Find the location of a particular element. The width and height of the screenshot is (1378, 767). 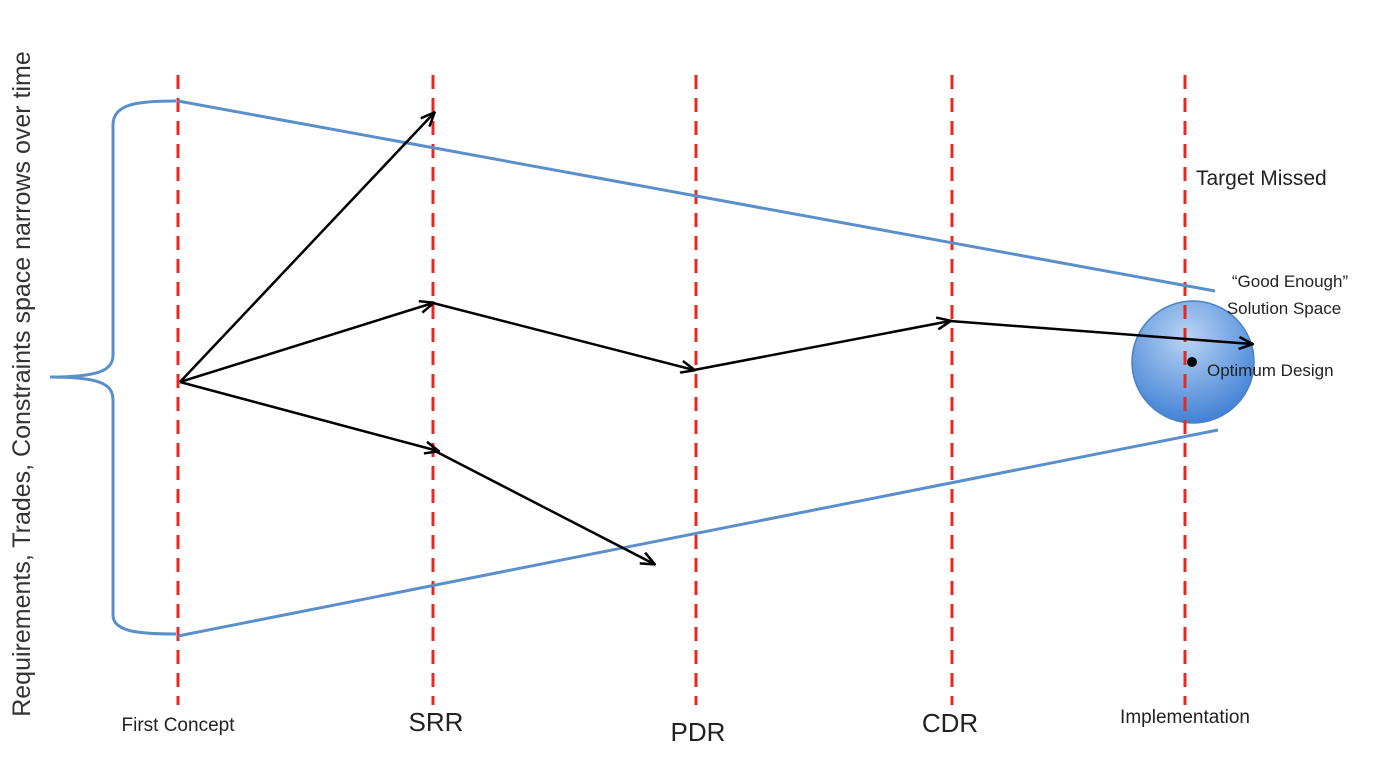

path-arrow-mid-cdr is located at coordinates (821, 346).